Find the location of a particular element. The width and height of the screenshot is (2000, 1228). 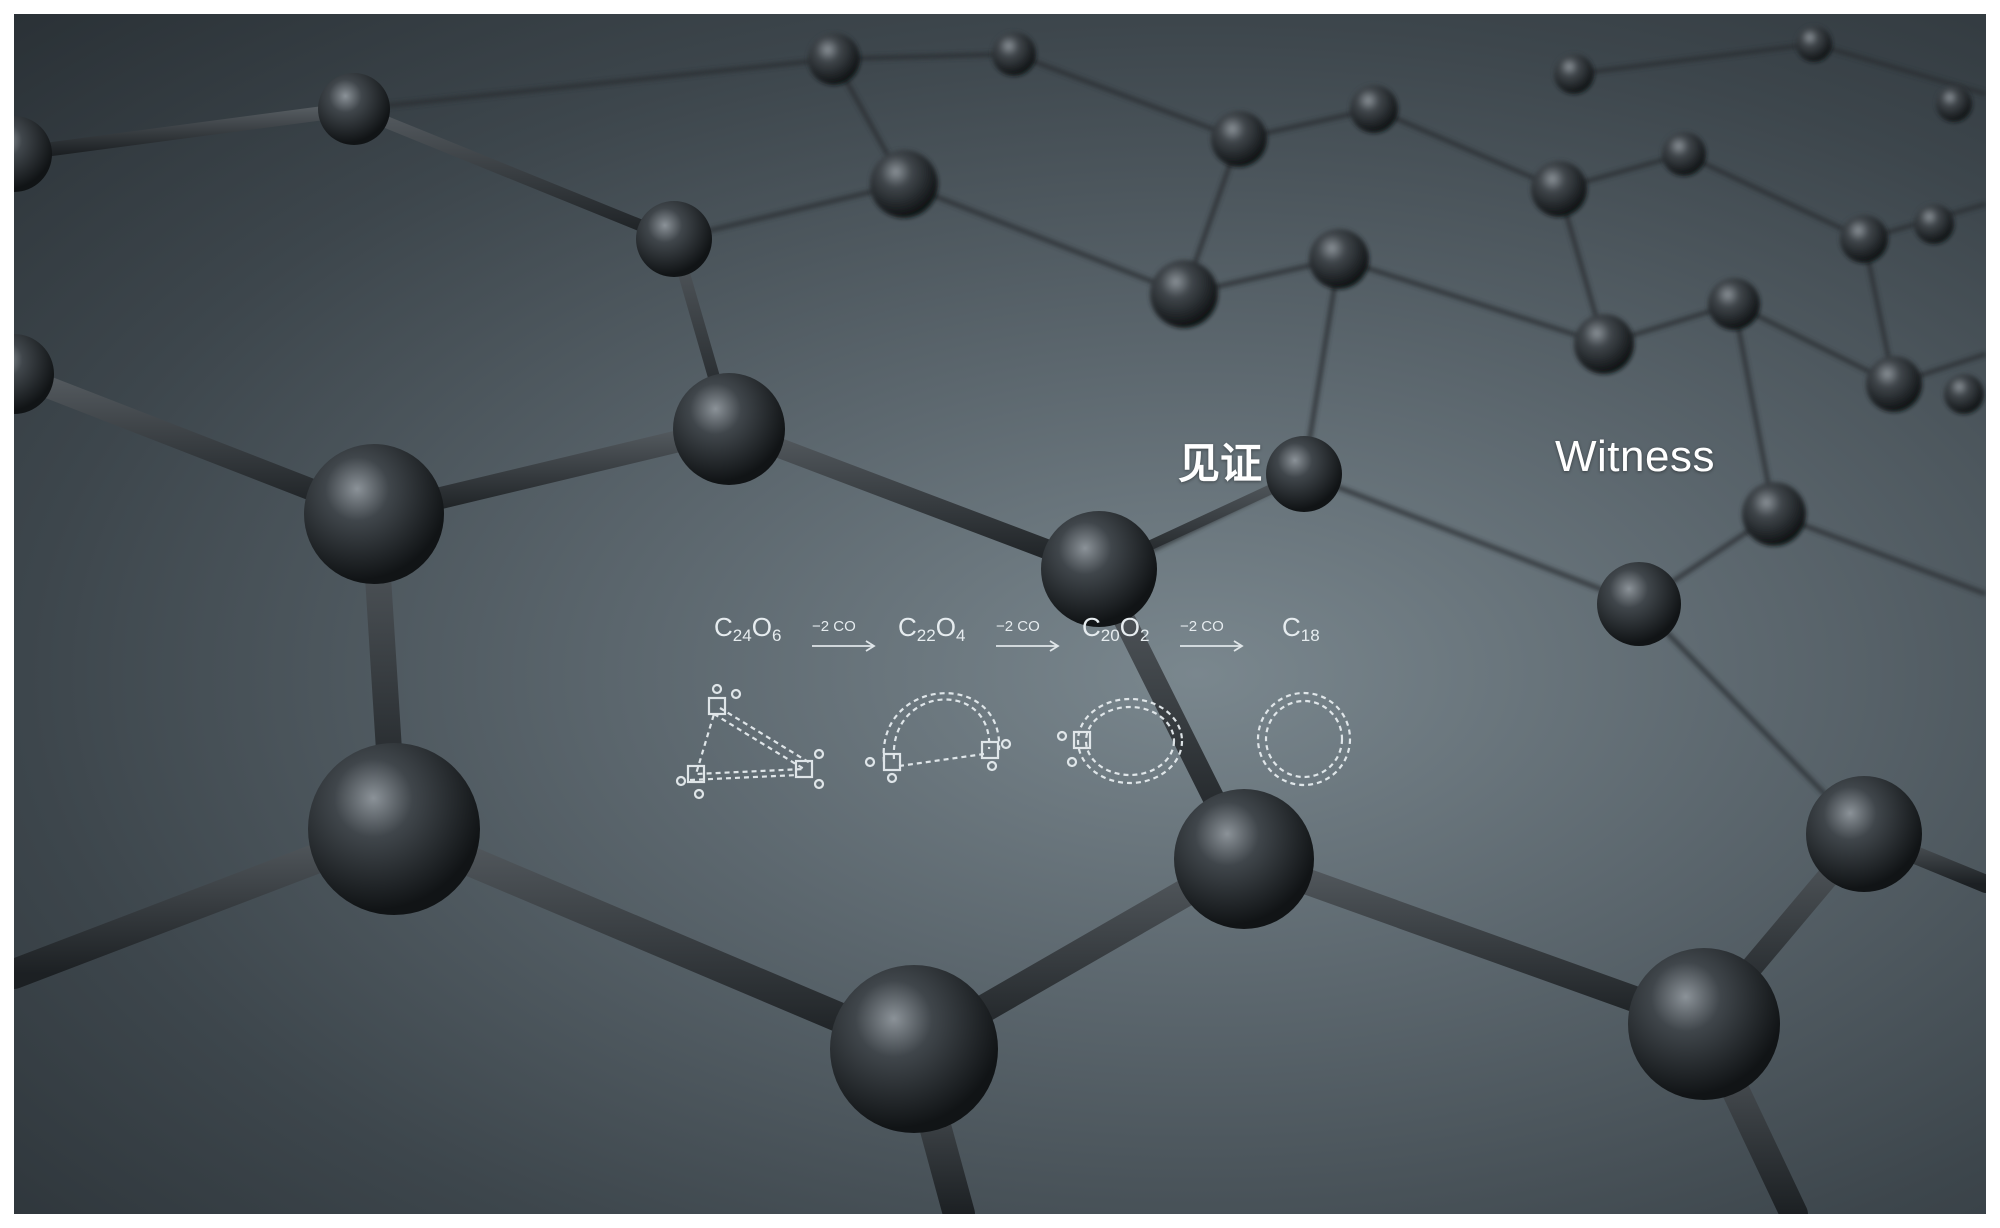

molecule-c20o2 is located at coordinates (1120, 741).